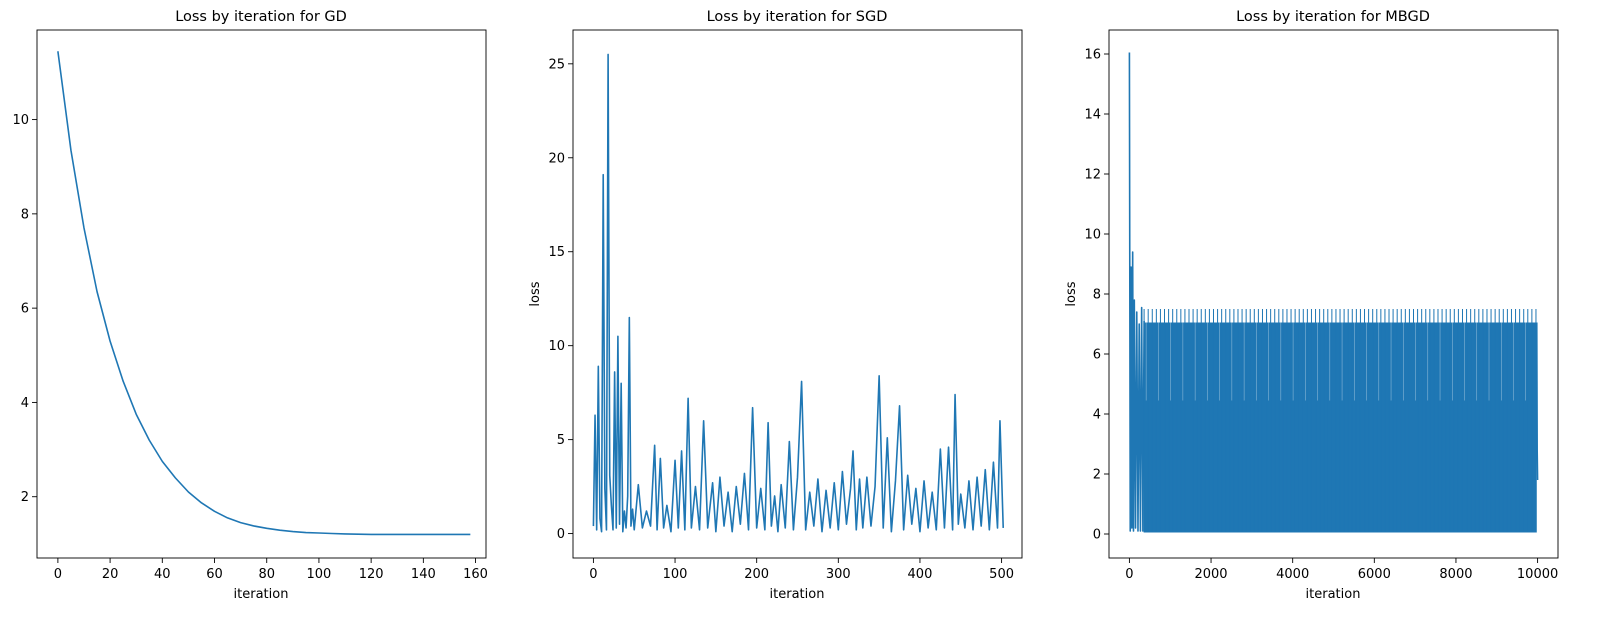 The image size is (1598, 622). I want to click on x-tick-label: 140, so click(423, 574).